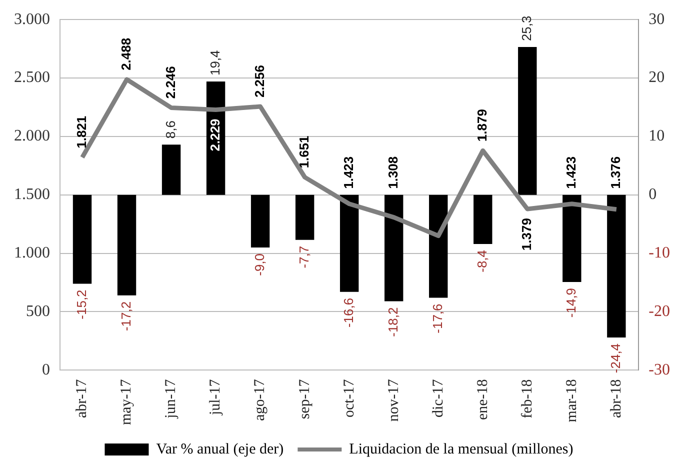 Image resolution: width=680 pixels, height=467 pixels. What do you see at coordinates (348, 313) in the screenshot?
I see `data-label: -16,6` at bounding box center [348, 313].